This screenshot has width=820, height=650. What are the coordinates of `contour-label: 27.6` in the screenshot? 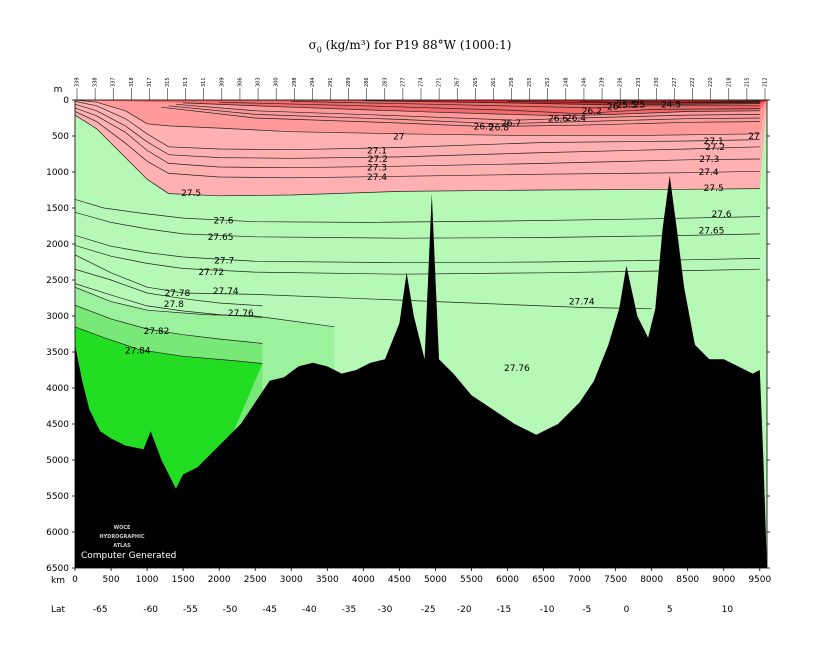 It's located at (223, 222).